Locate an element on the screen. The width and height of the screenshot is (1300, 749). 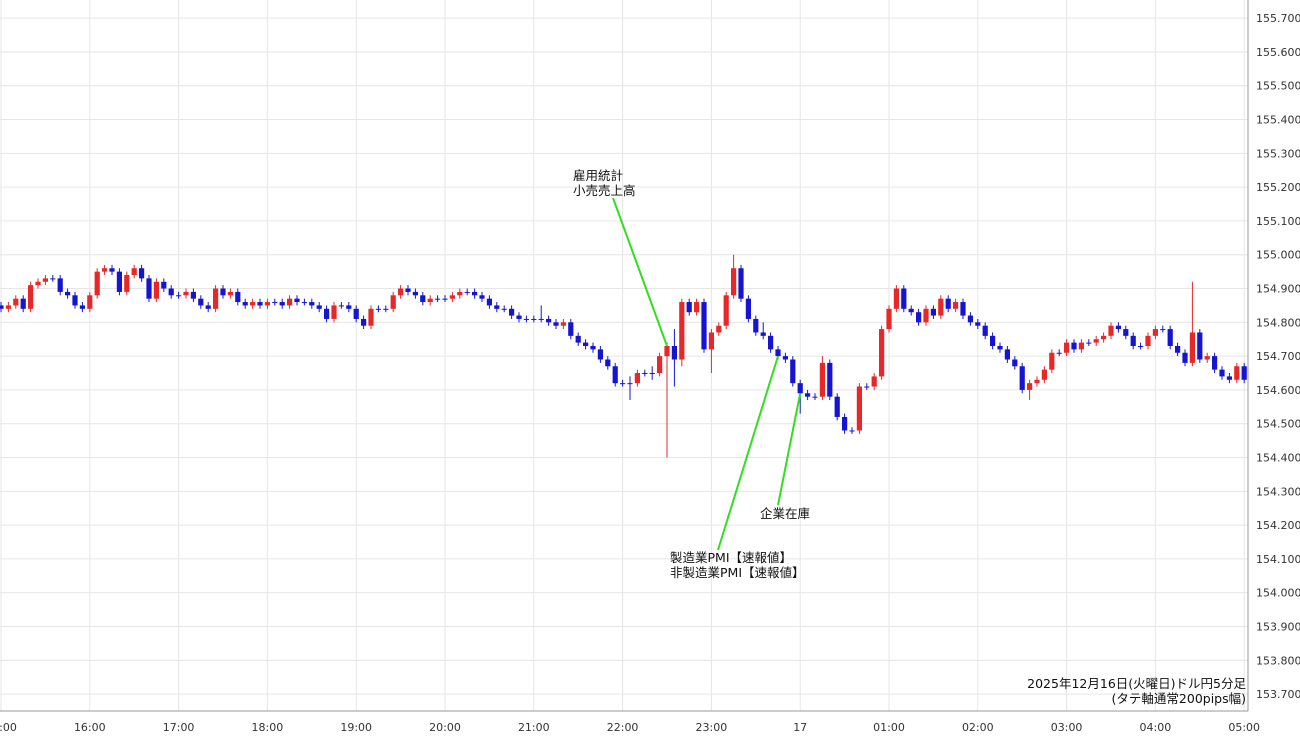
x-tick-label: 03:00 is located at coordinates (1067, 727).